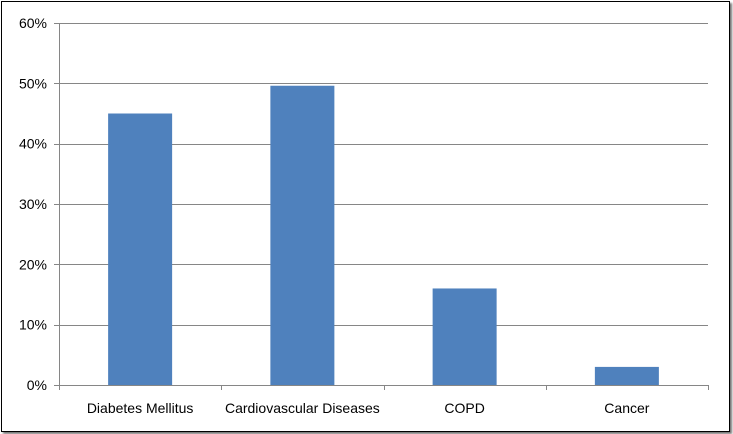  What do you see at coordinates (37, 385) in the screenshot?
I see `y-tick-label: 0%` at bounding box center [37, 385].